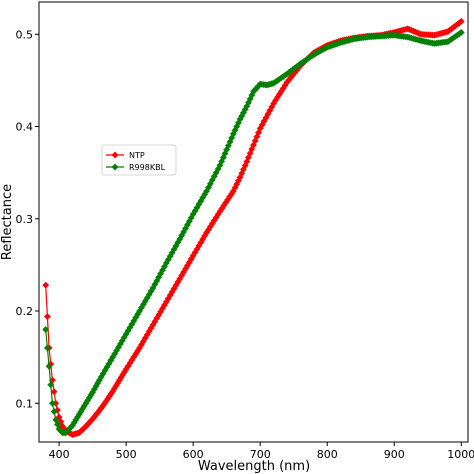 This screenshot has height=474, width=474. I want to click on legend: NTP R998KBL, so click(139, 160).